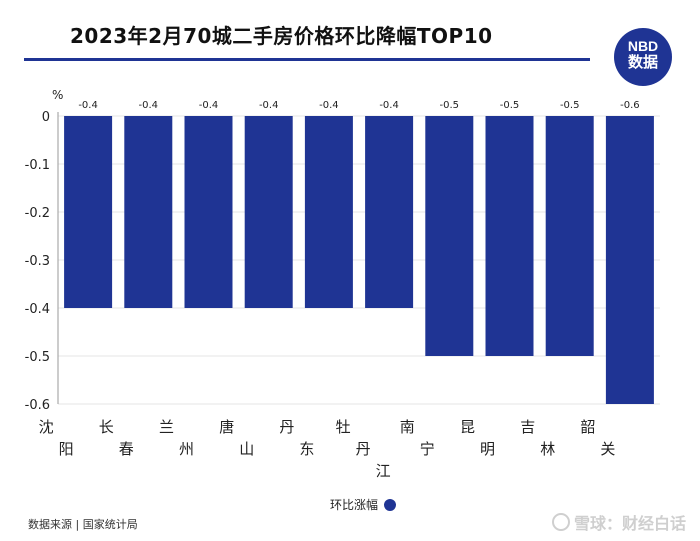 The width and height of the screenshot is (700, 541). I want to click on data-label: -0.6, so click(630, 105).